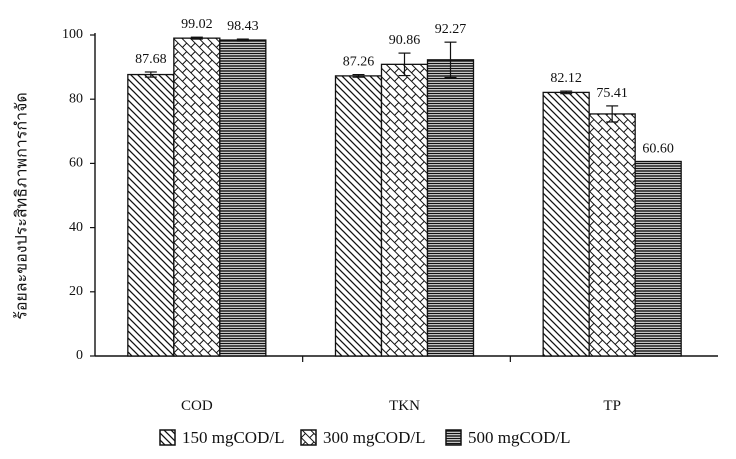  I want to click on category-labels: COD TKN TP, so click(401, 406).